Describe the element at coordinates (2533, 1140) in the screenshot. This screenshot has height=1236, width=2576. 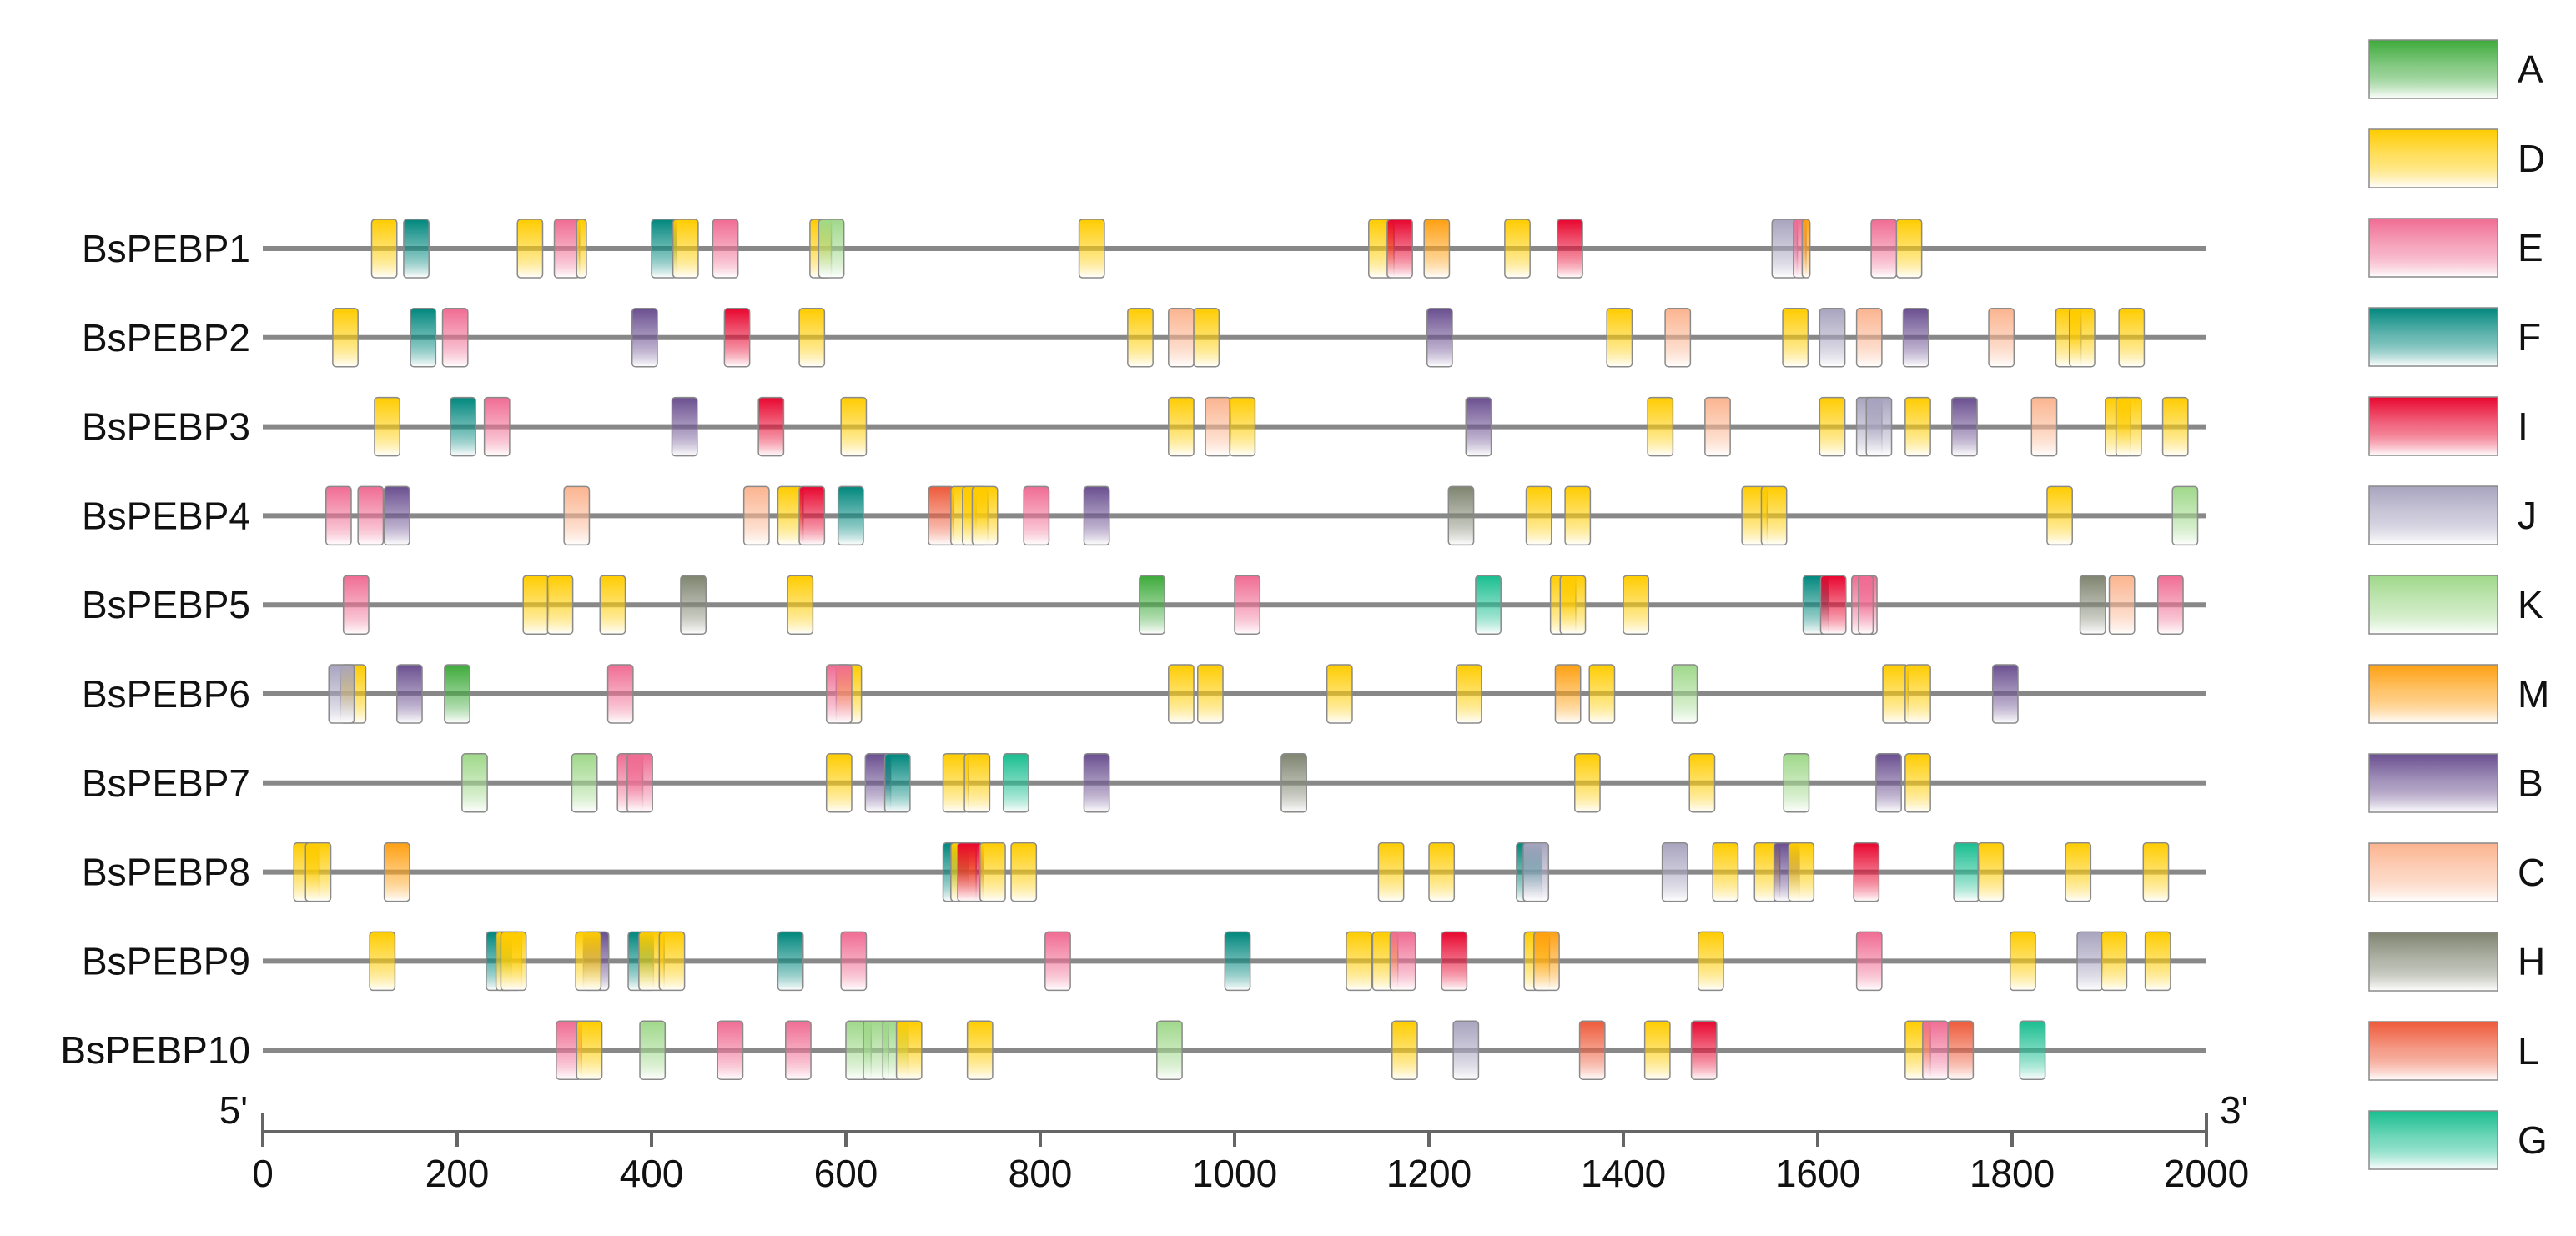
I see `legend-label: G` at that location.